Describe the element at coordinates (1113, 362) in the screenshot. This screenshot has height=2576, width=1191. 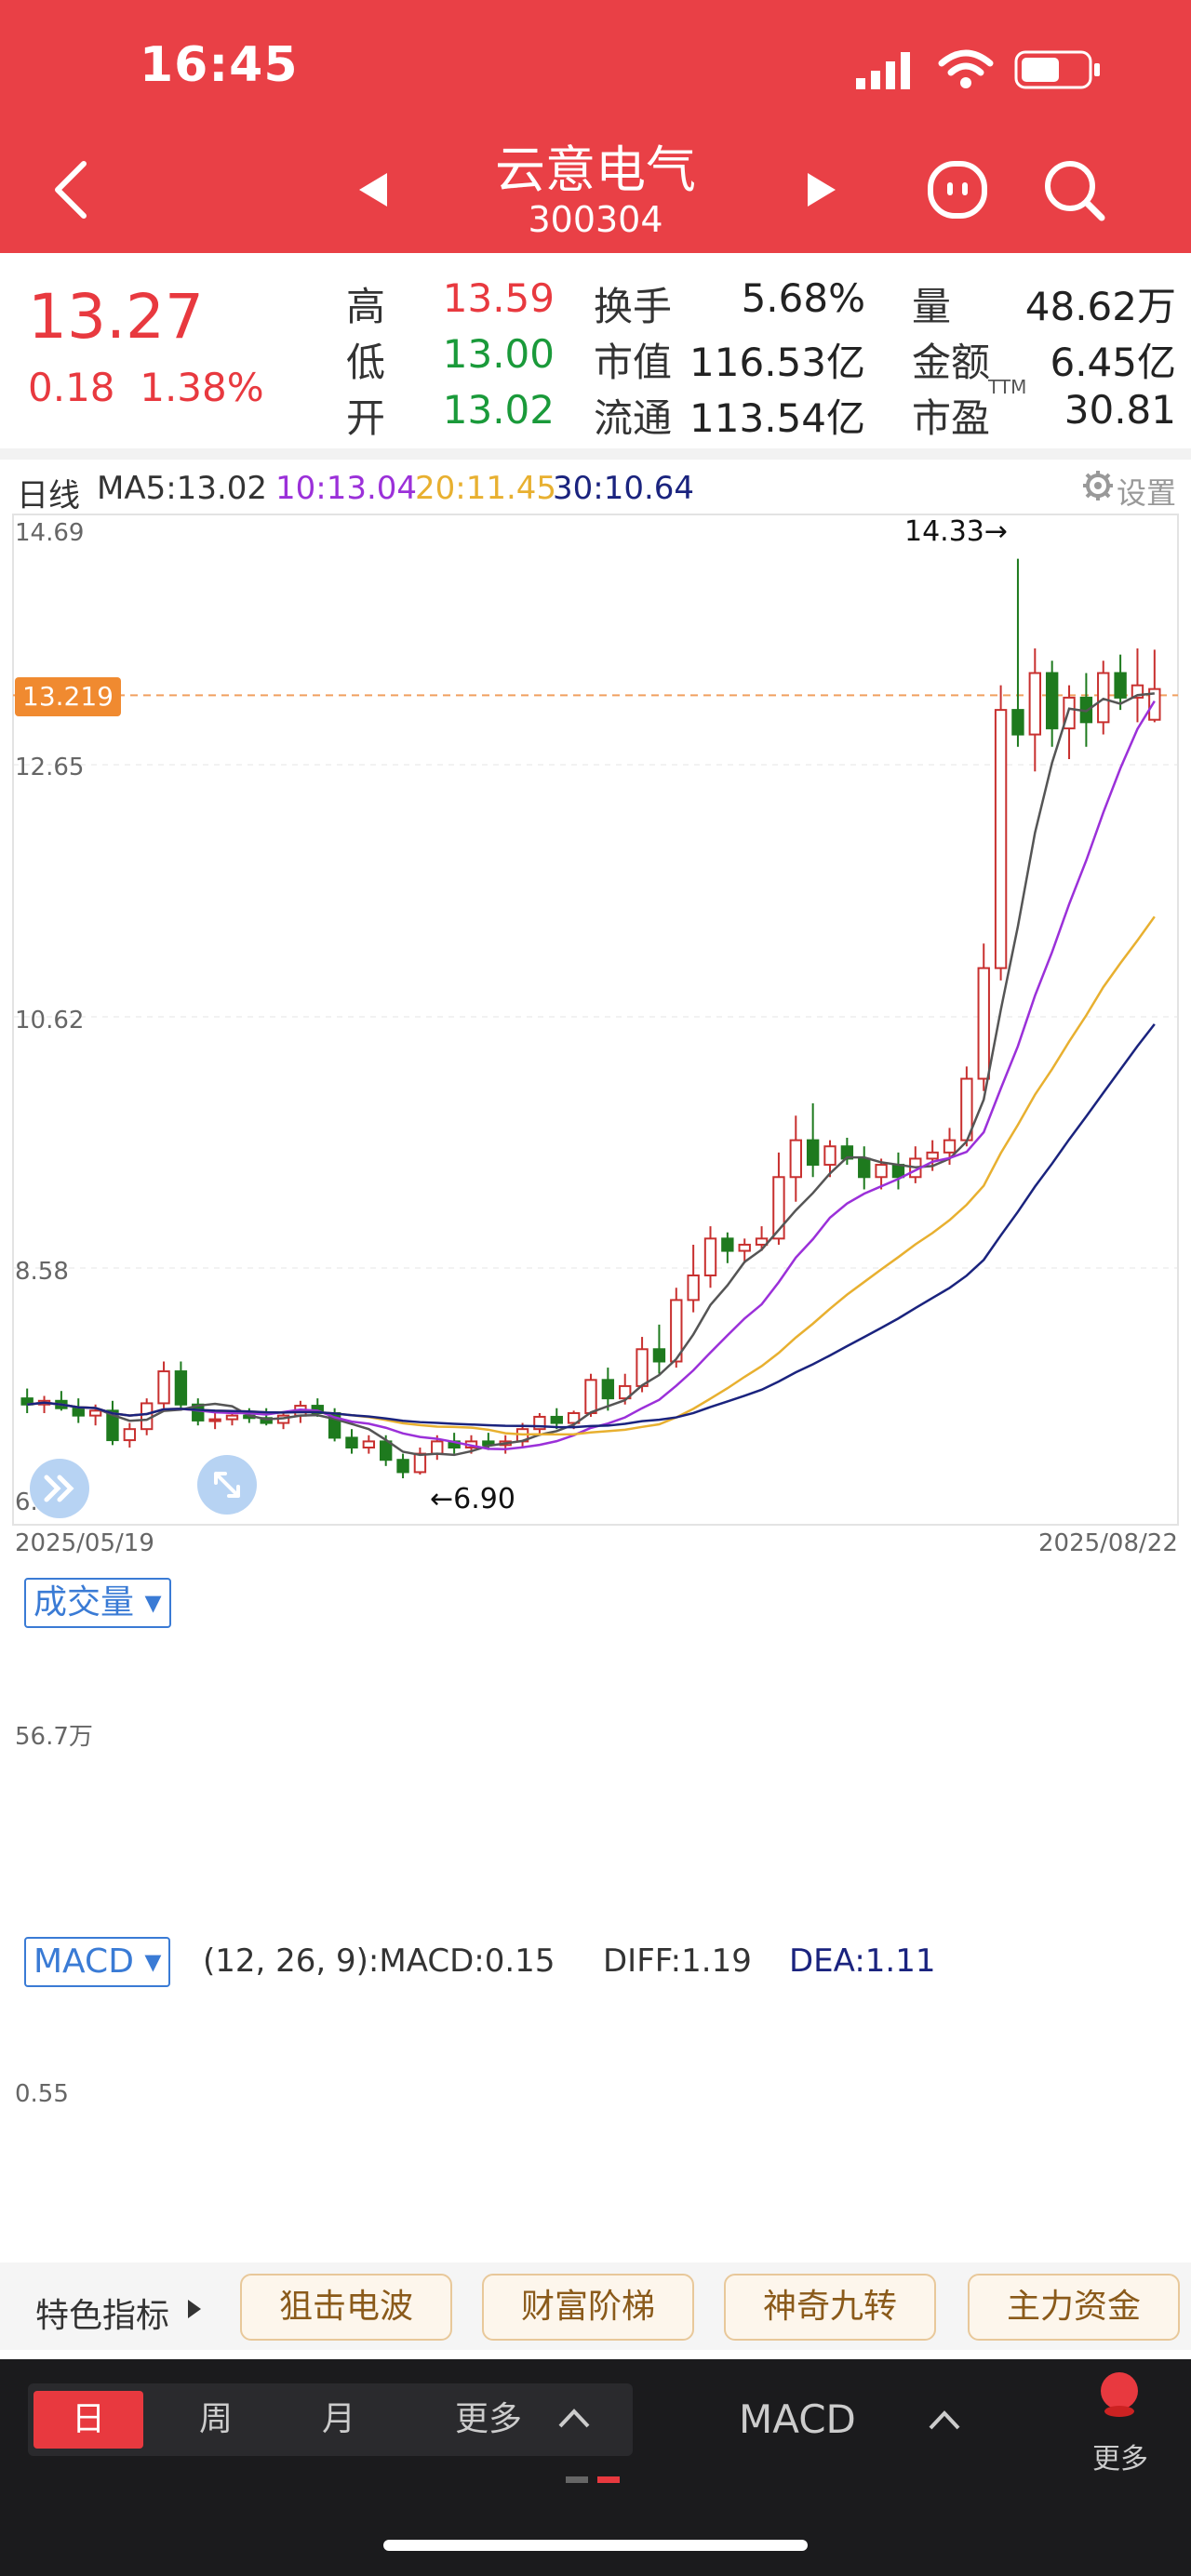
I see `stat-value: 6.45亿` at that location.